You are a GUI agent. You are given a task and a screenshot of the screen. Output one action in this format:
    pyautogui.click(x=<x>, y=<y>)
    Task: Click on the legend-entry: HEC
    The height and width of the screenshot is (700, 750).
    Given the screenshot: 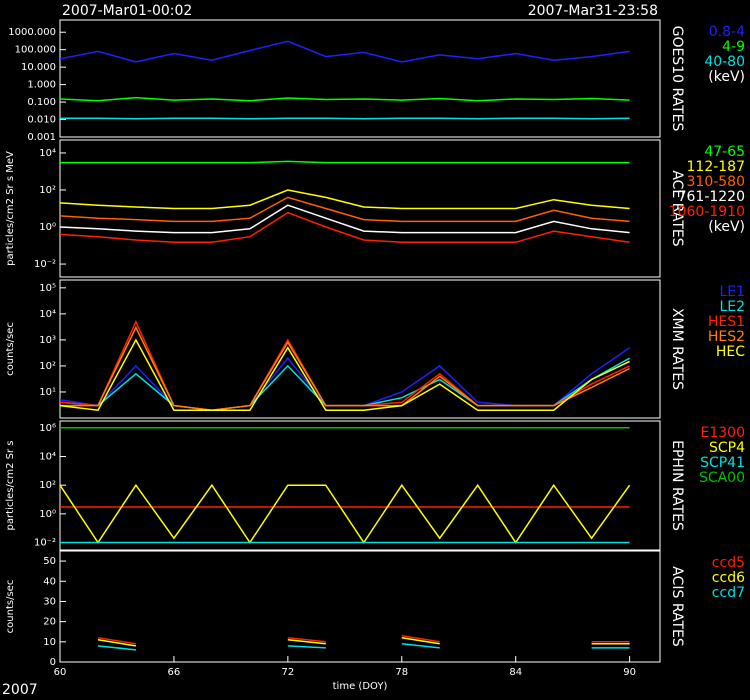 What is the action you would take?
    pyautogui.click(x=730, y=352)
    